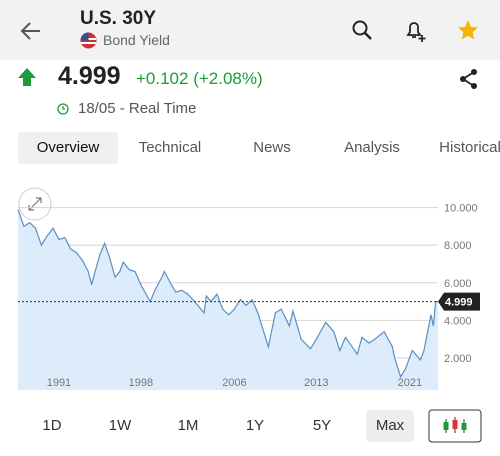 The width and height of the screenshot is (500, 456). Describe the element at coordinates (68, 148) in the screenshot. I see `tab: Overview` at that location.